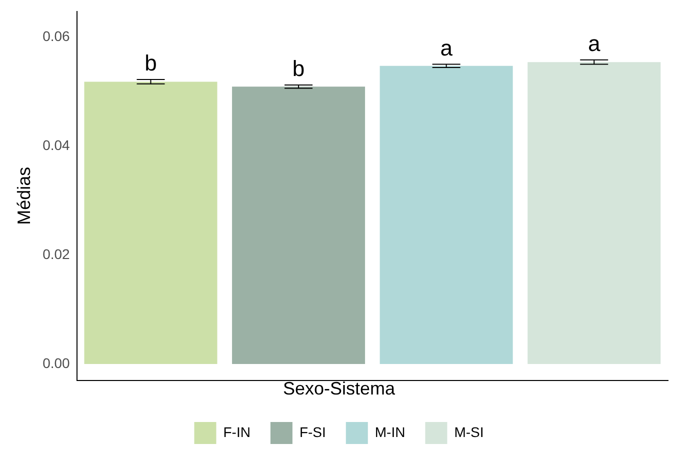 This screenshot has height=459, width=673. I want to click on legend-label: M-SI, so click(469, 432).